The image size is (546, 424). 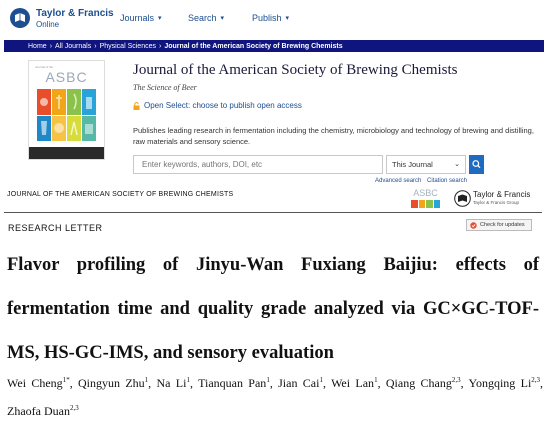 What do you see at coordinates (136, 105) in the screenshot?
I see `lock-icon` at bounding box center [136, 105].